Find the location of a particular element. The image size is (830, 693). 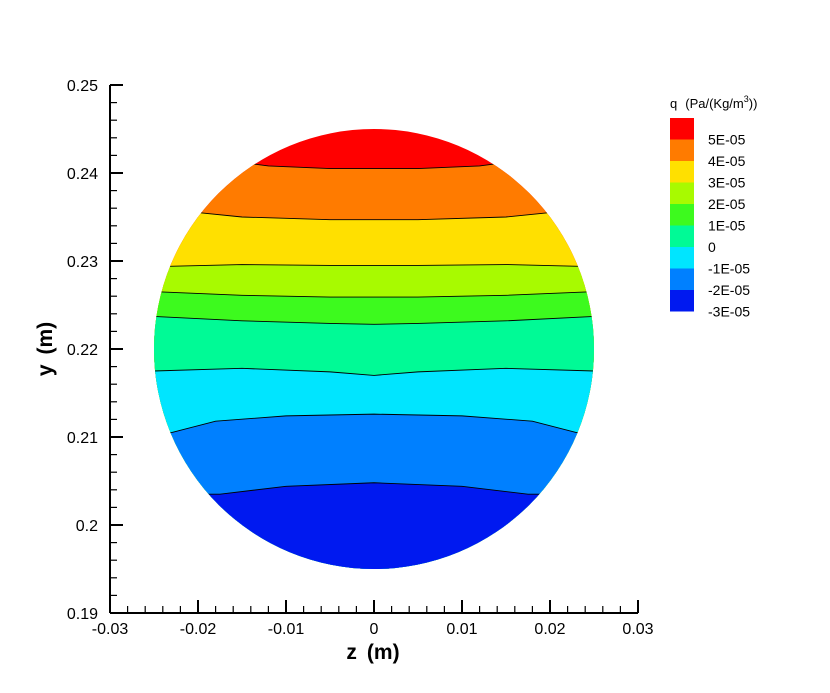

x-tick-label: 0.02 is located at coordinates (549, 629).